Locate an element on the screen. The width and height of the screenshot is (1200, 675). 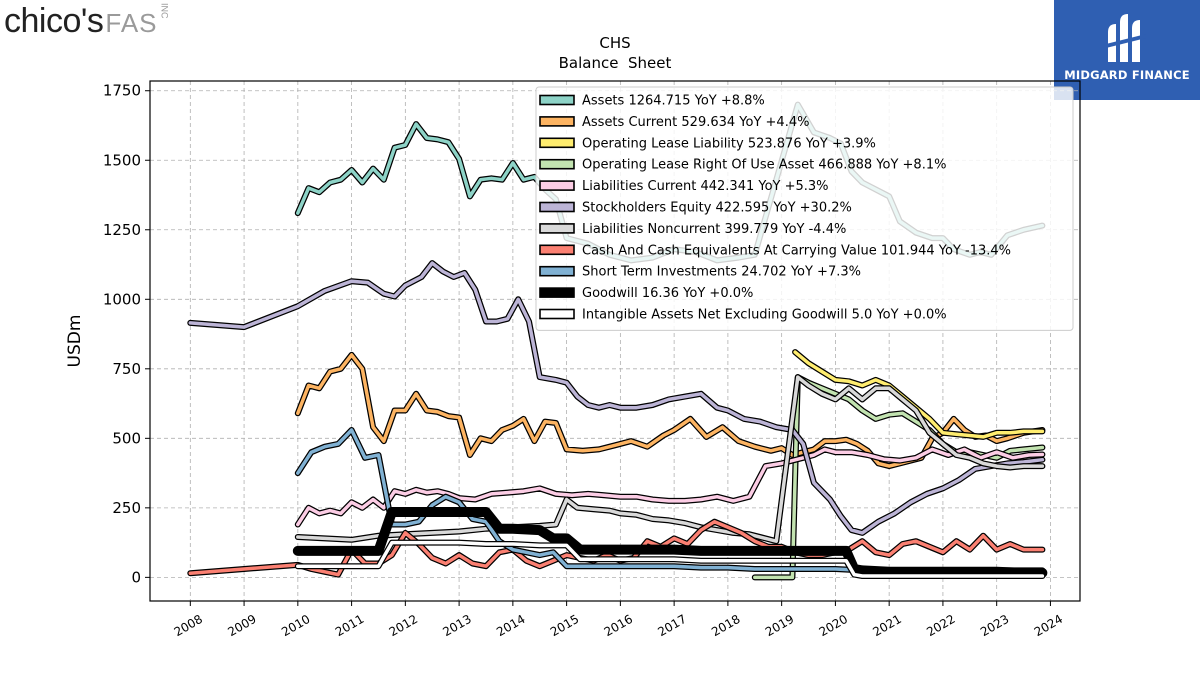
midgard-finance-logo: MIDGARD FINANCE is located at coordinates (1127, 50).